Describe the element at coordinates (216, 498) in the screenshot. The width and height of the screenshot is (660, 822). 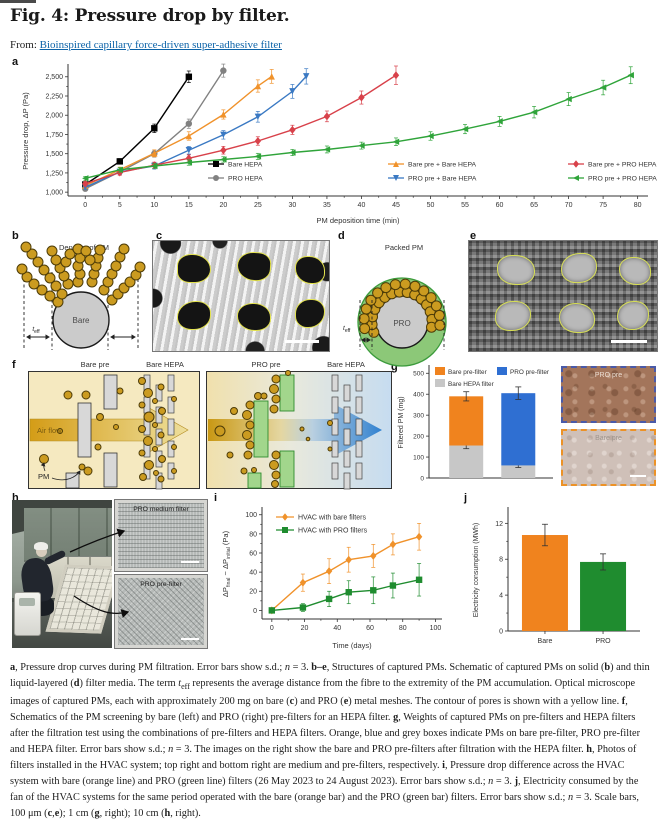
I see `panel-label-i: i` at that location.